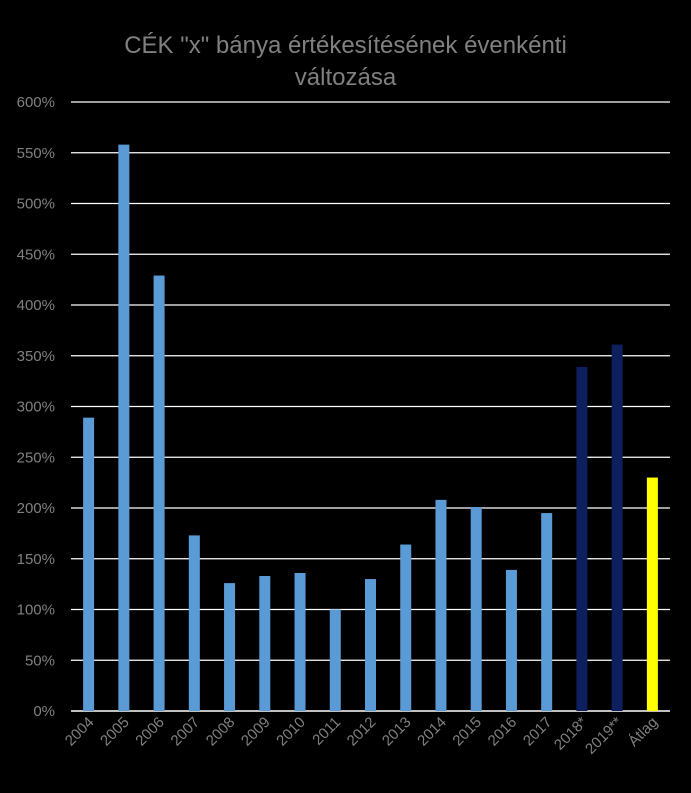 The width and height of the screenshot is (691, 793). I want to click on chart-title-line1: CÉK "x" bánya értékesítésének évenkénti, so click(345, 45).